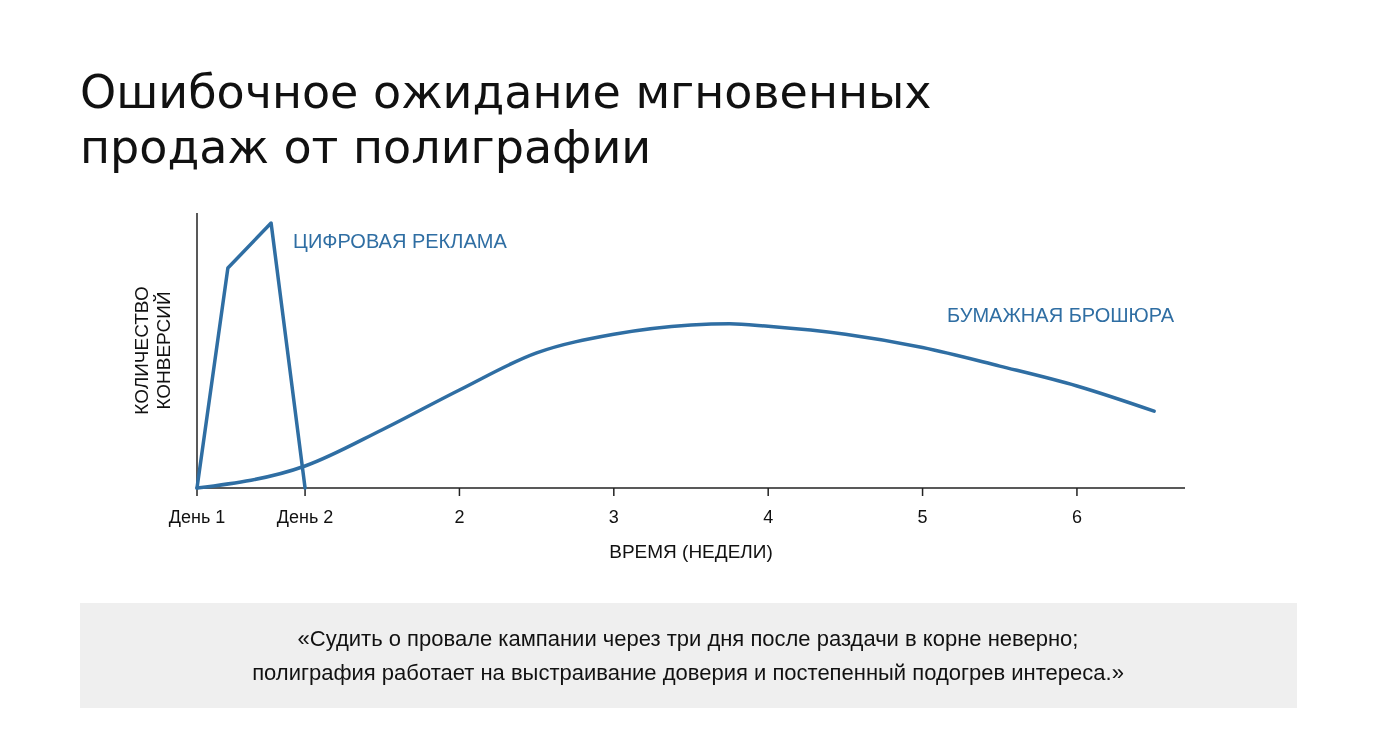 The height and width of the screenshot is (745, 1376). I want to click on y-axis-title: КОЛИЧЕСТВО КОНВЕРСИЙ, so click(152, 350).